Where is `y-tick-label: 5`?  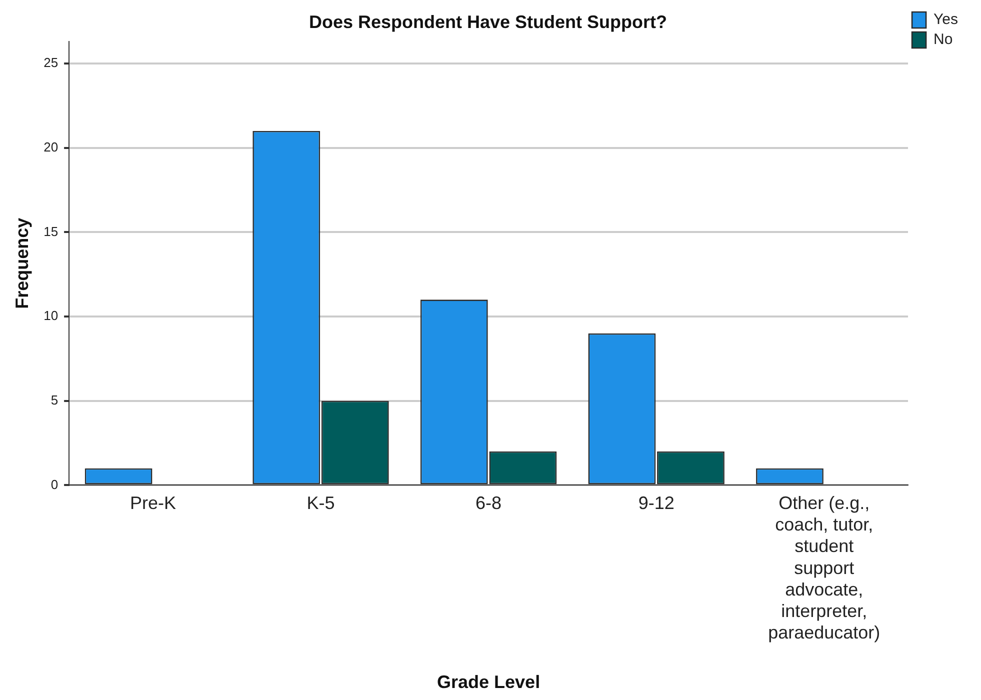
y-tick-label: 5 is located at coordinates (54, 400).